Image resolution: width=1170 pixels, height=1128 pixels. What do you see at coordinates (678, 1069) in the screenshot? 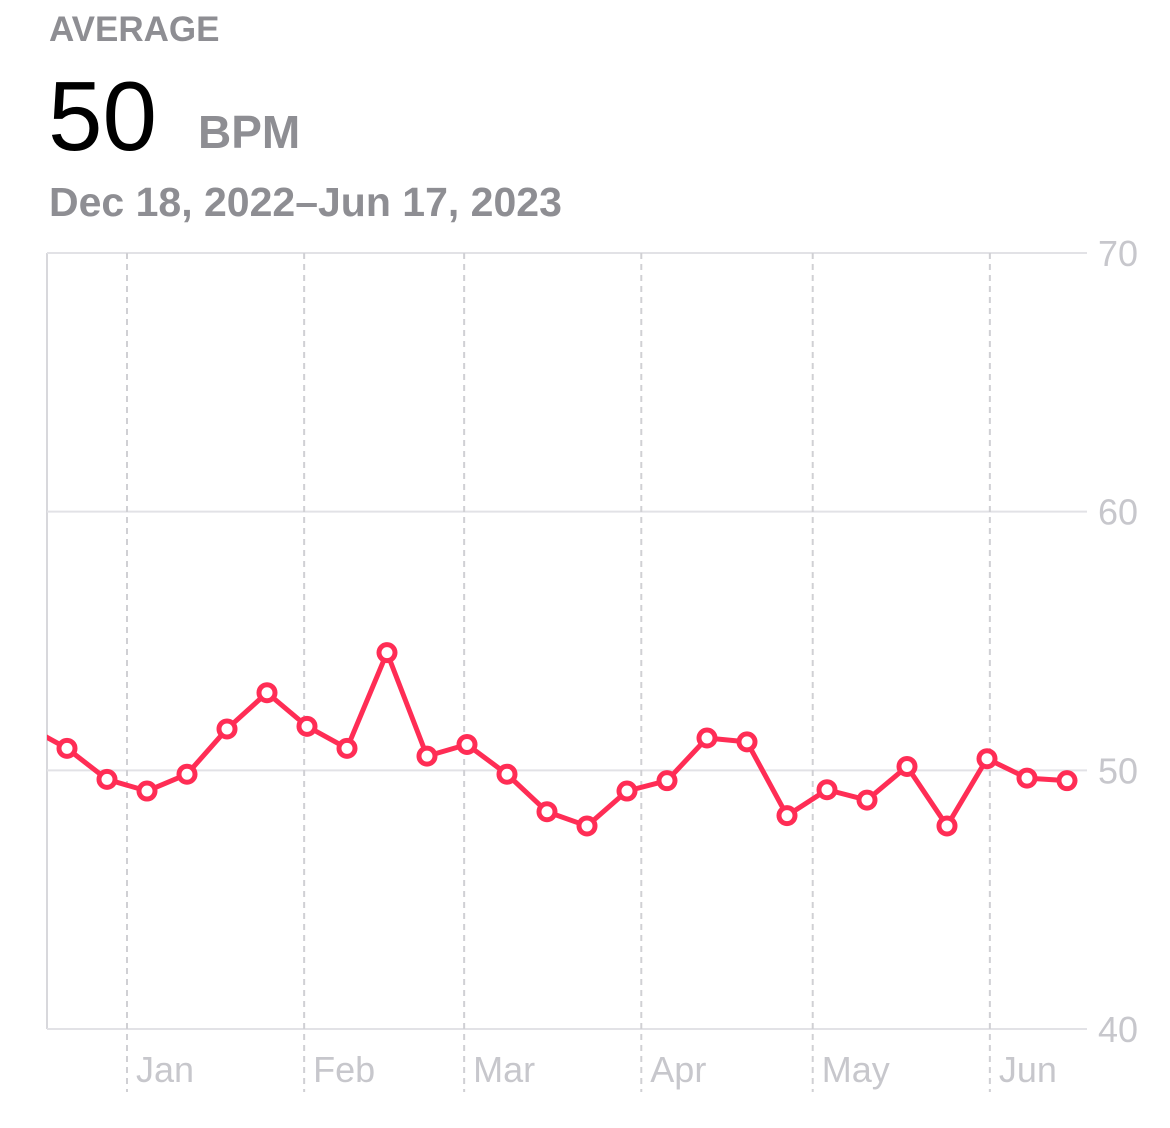
I see `x-tick-label: Apr` at bounding box center [678, 1069].